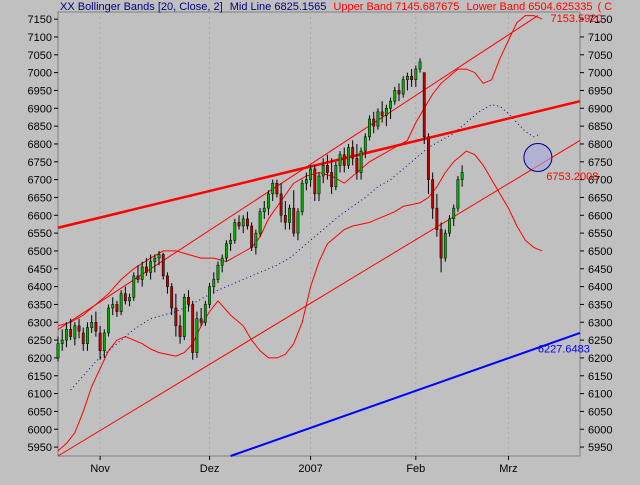 The height and width of the screenshot is (485, 640). Describe the element at coordinates (538, 158) in the screenshot. I see `markers` at that location.